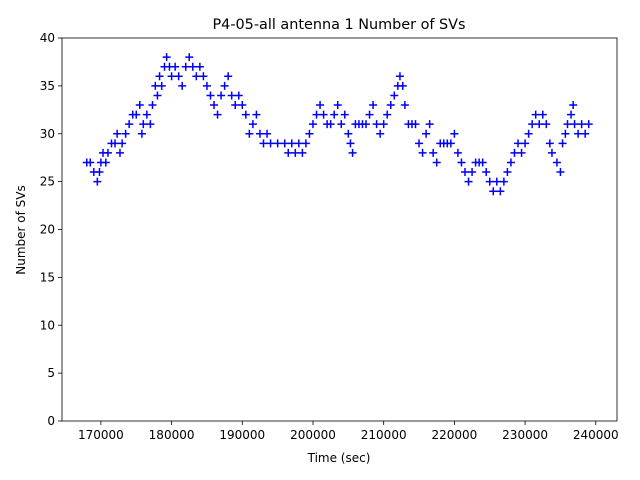 The image size is (640, 480). What do you see at coordinates (313, 435) in the screenshot?
I see `x-tick-label: 200000` at bounding box center [313, 435].